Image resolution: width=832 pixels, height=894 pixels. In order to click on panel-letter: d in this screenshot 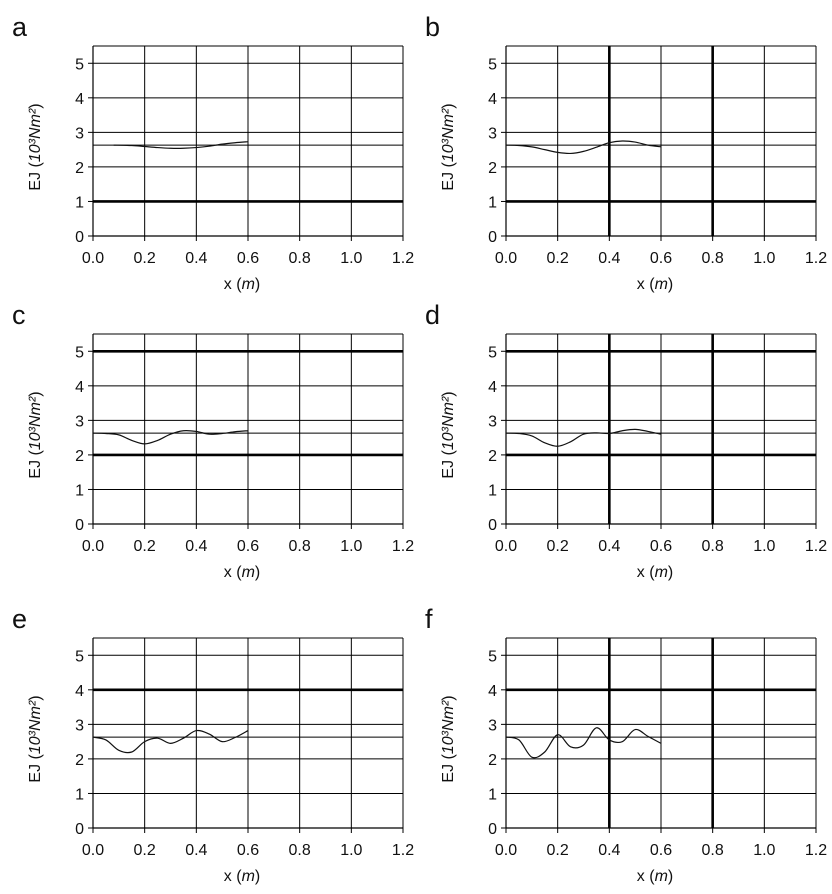, I will do `click(432, 315)`.